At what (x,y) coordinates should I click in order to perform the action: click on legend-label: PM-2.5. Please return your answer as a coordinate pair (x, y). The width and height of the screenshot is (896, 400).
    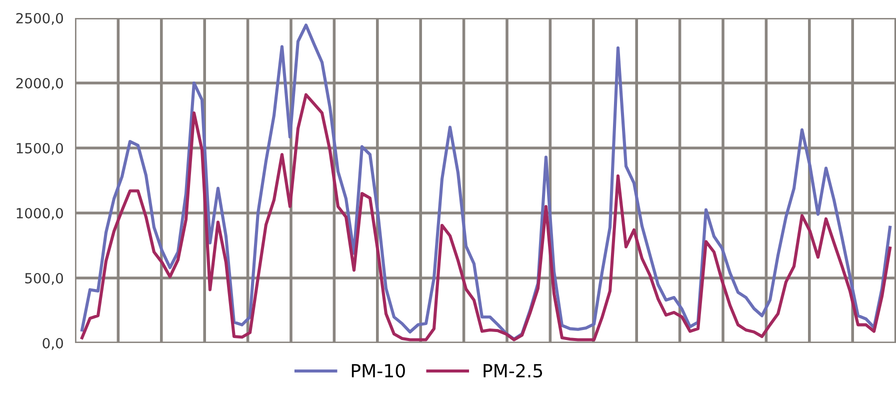
    Looking at the image, I should click on (513, 371).